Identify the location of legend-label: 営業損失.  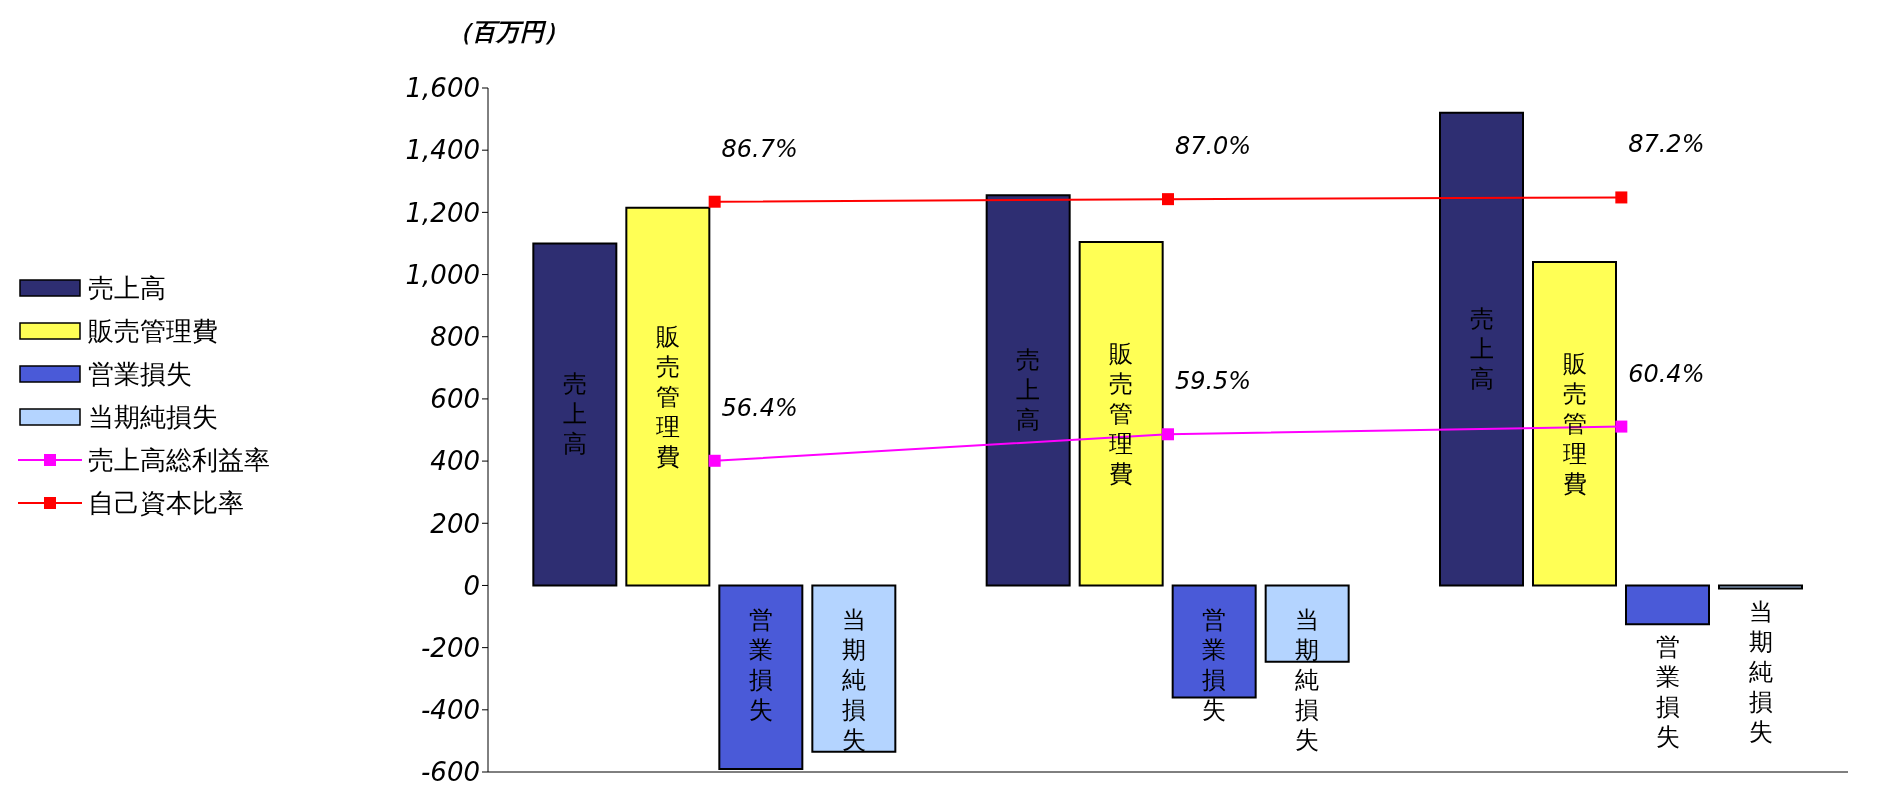
(140, 374).